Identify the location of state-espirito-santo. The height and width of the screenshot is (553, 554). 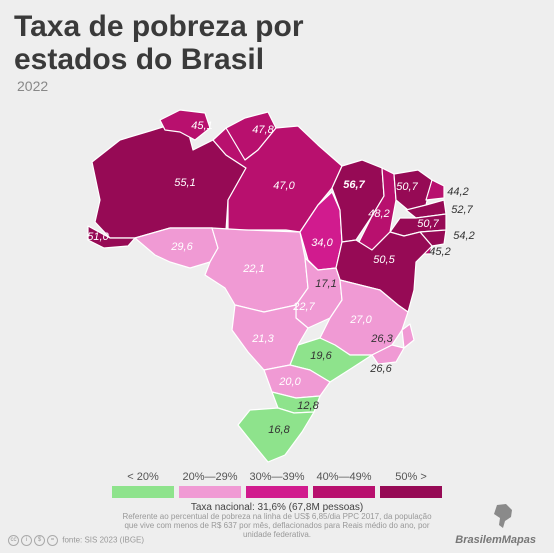
(408, 336).